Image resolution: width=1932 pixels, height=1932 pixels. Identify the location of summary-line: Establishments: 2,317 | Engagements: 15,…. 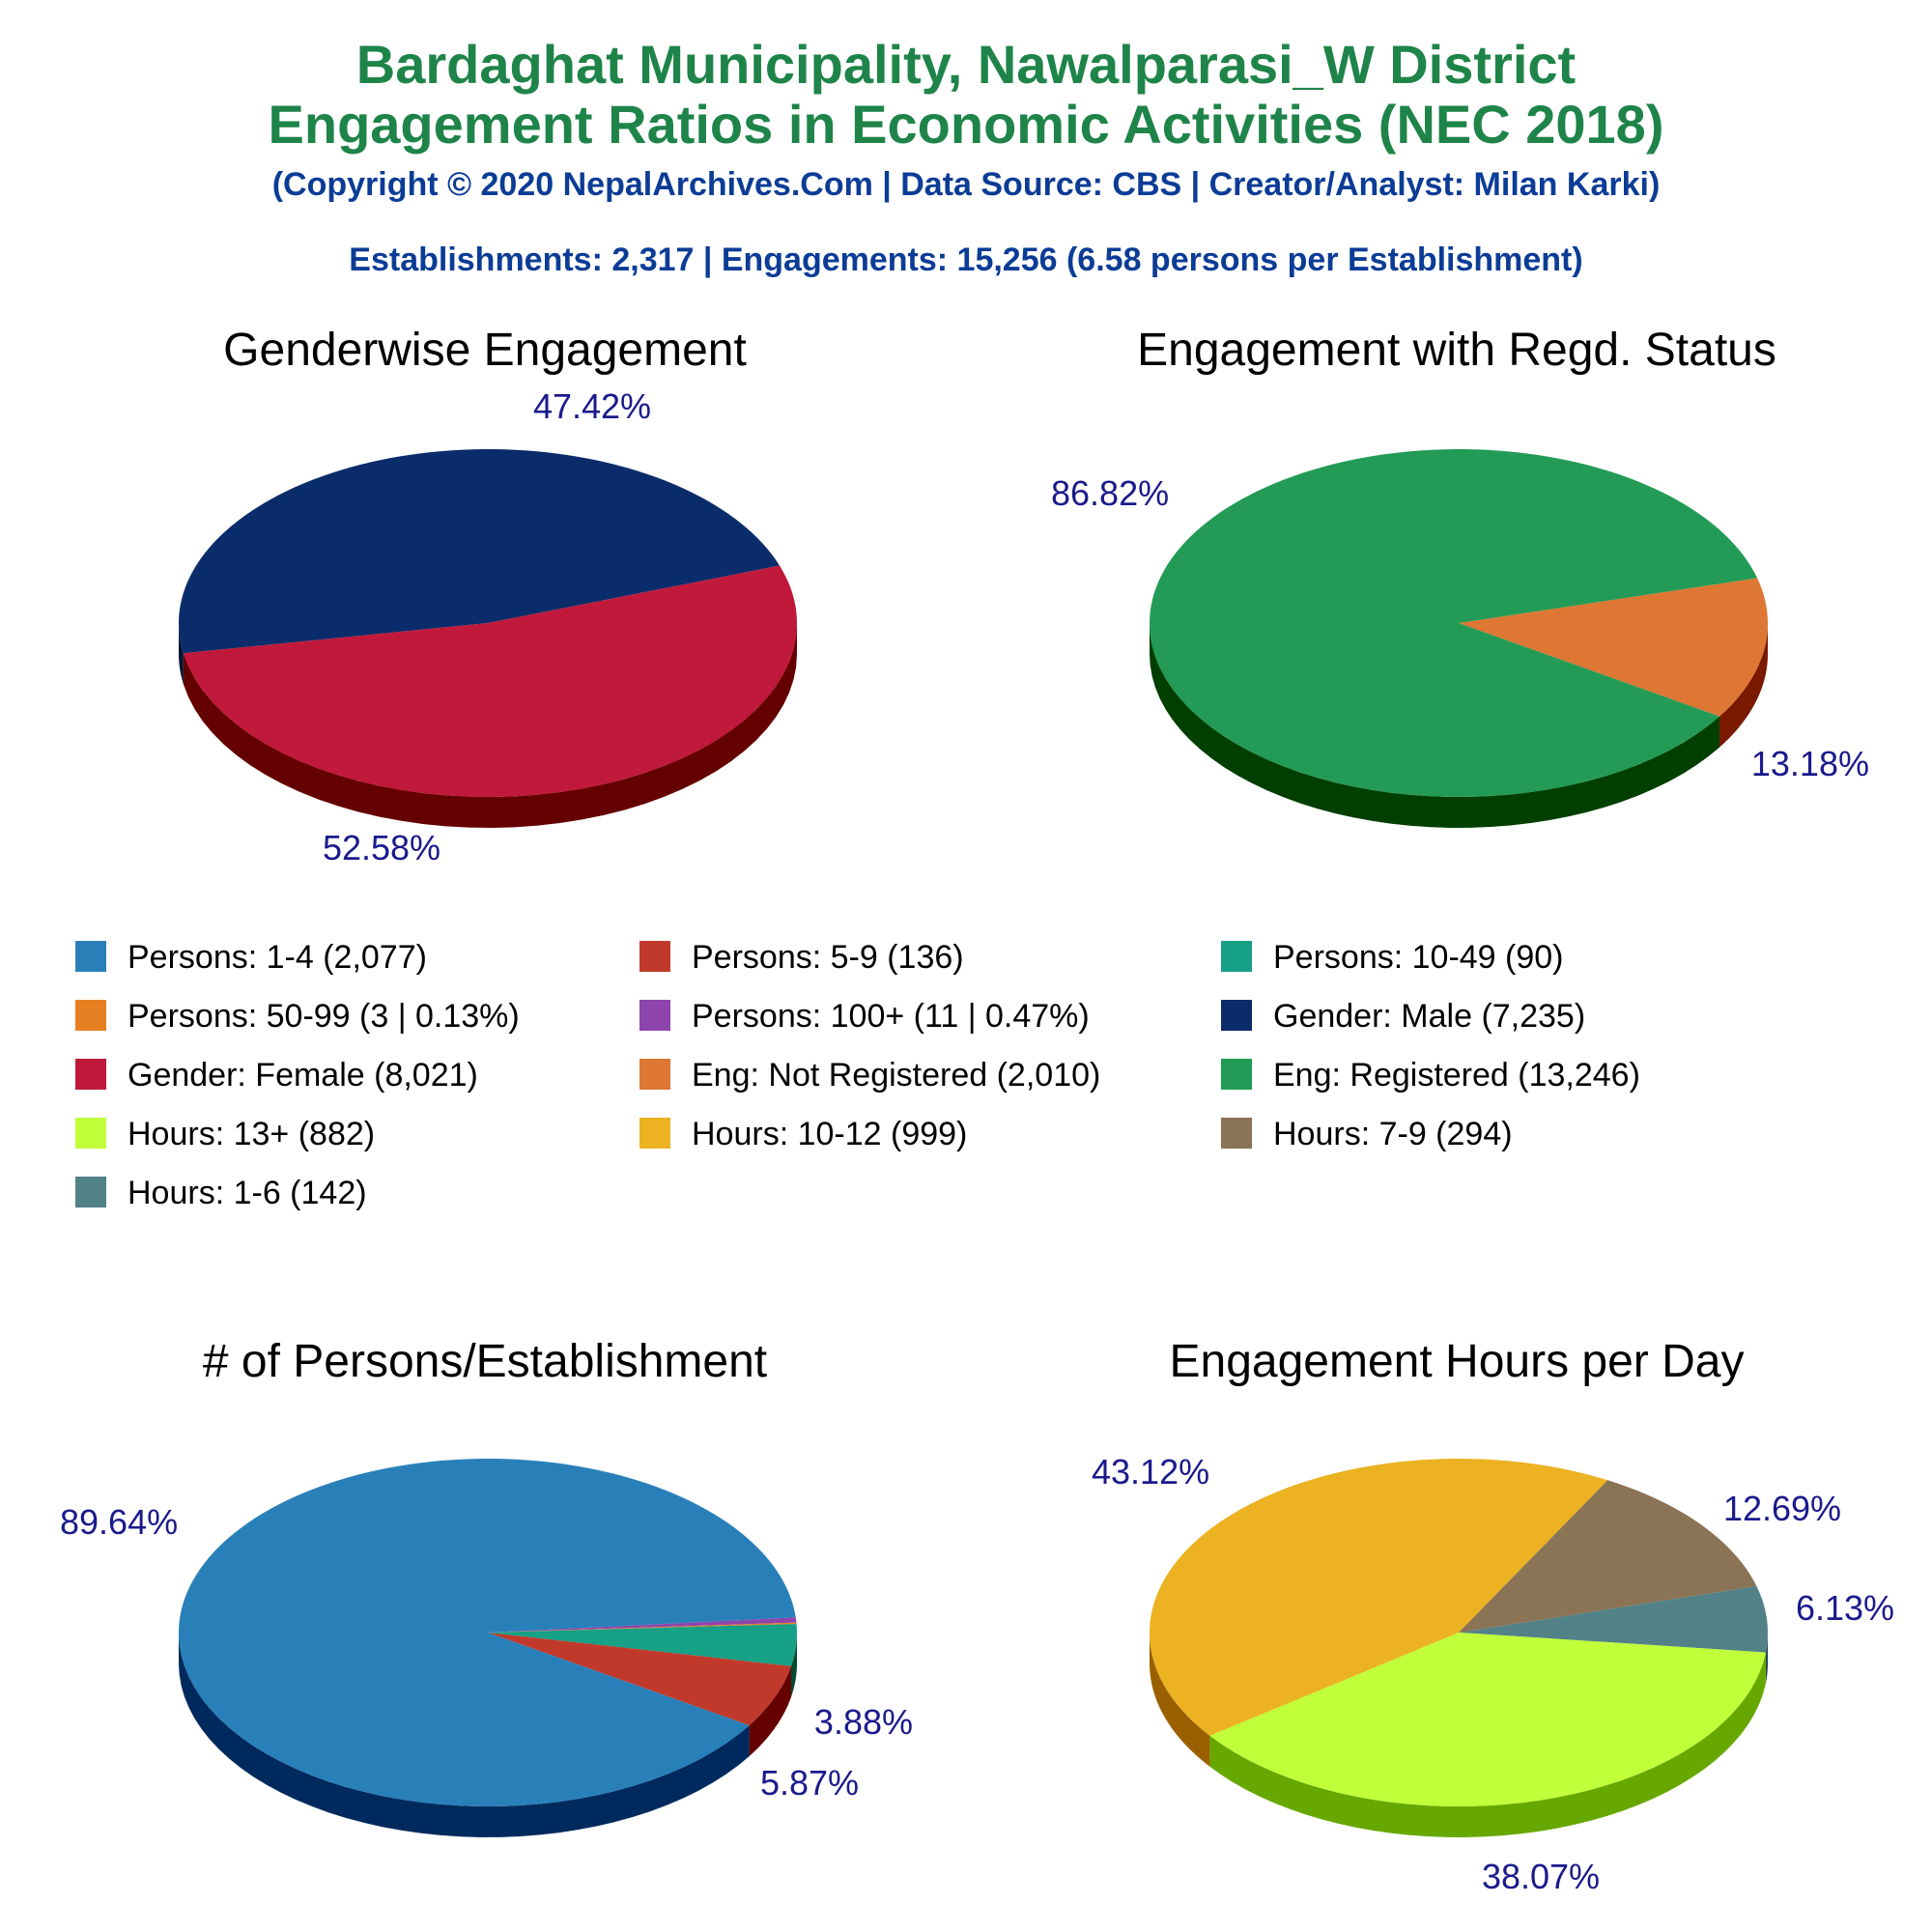
(966, 260).